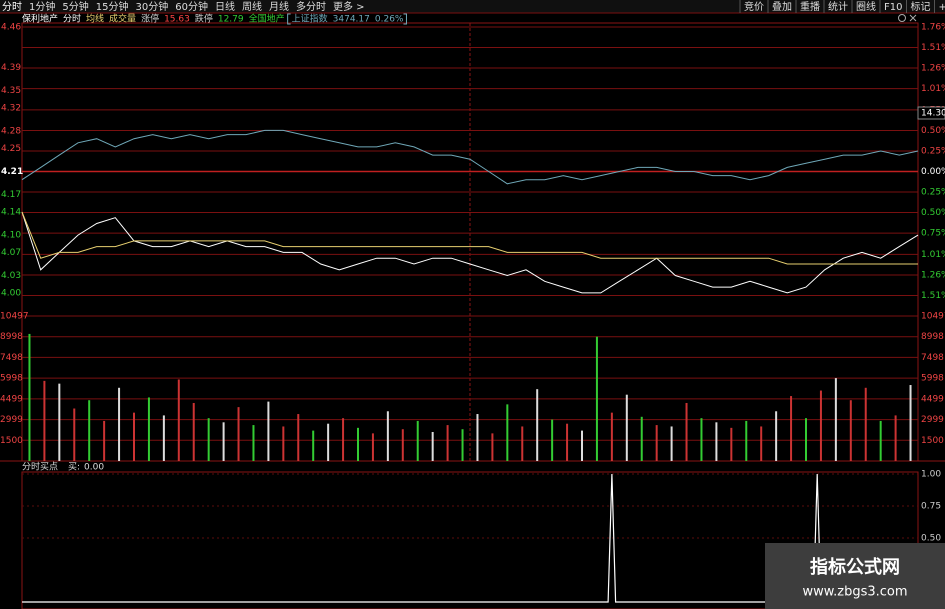 This screenshot has width=945, height=609. I want to click on limit-down-label: 跌停, so click(204, 19).